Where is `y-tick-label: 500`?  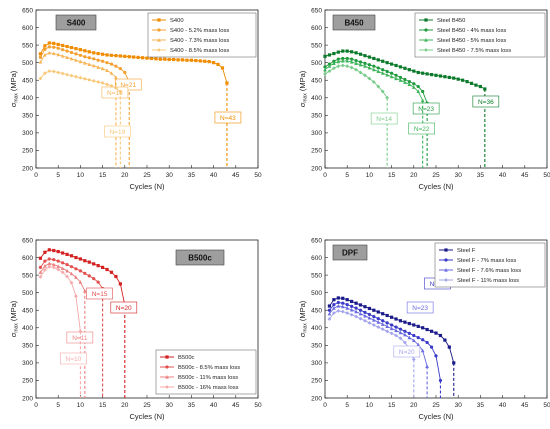 y-tick-label: 500 is located at coordinates (316, 293).